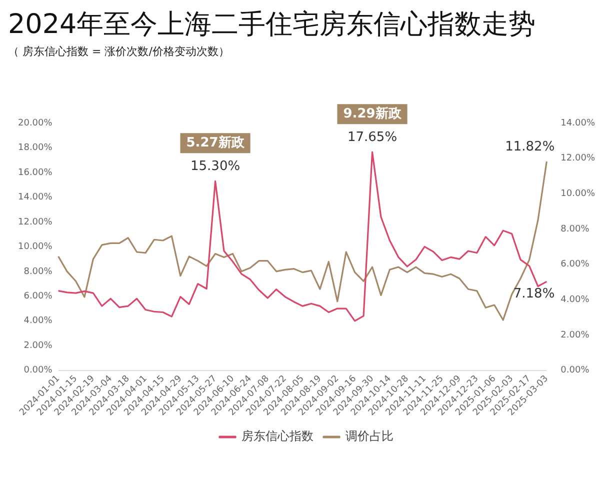 Image resolution: width=613 pixels, height=500 pixels. I want to click on data-label: 11.82%, so click(530, 146).